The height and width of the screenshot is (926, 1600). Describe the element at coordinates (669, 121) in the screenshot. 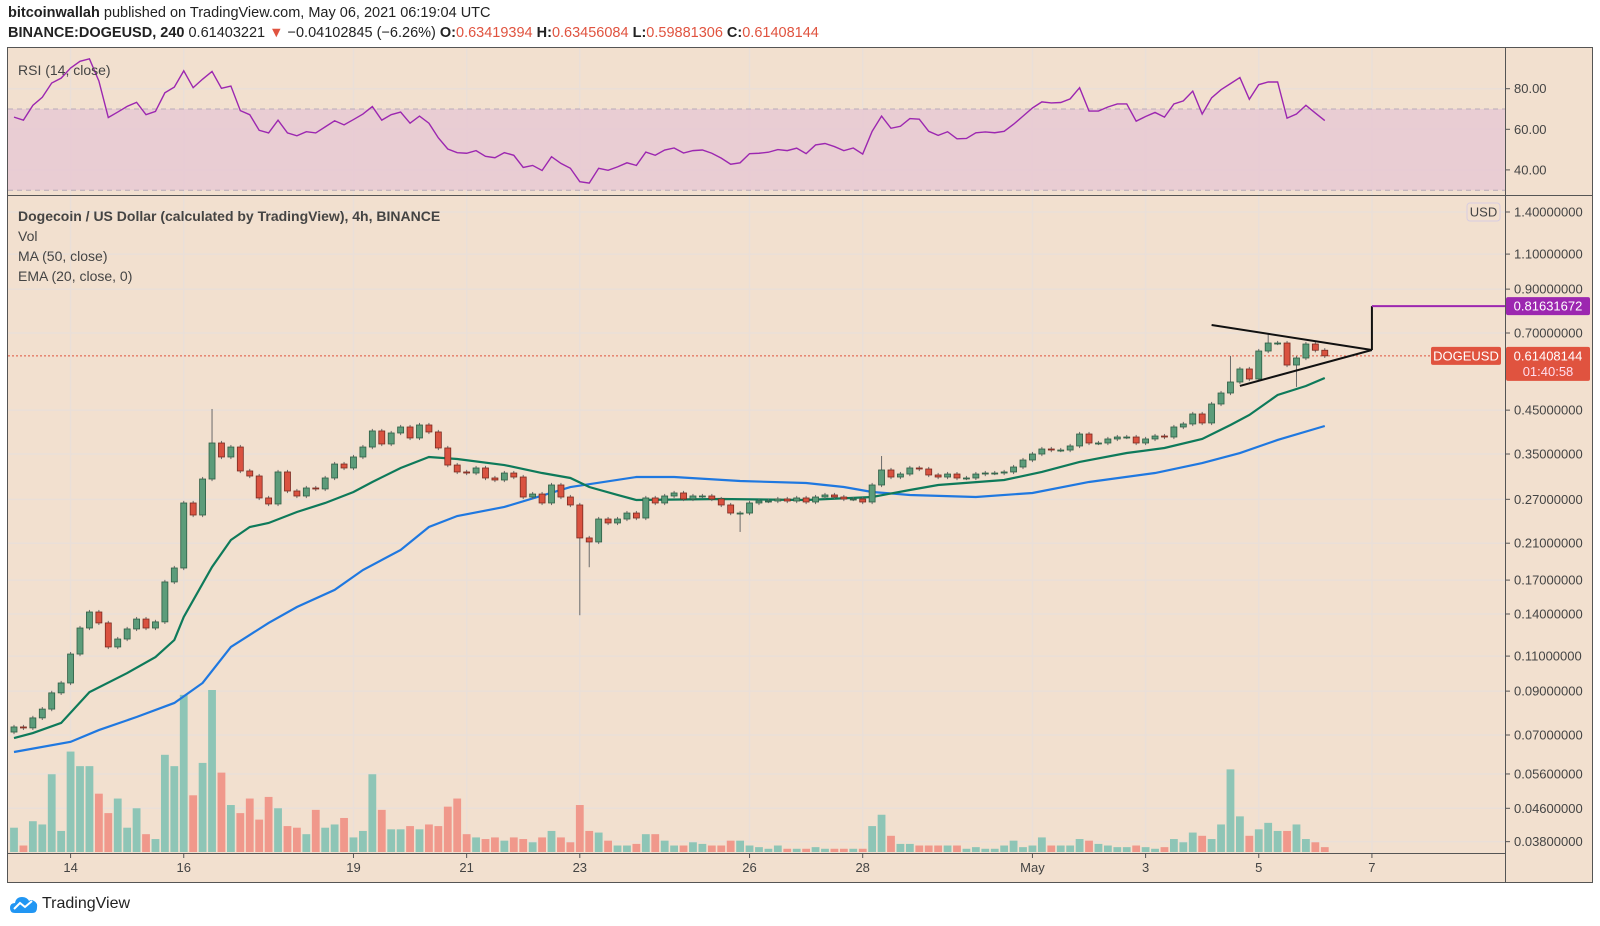

I see `rsi-pane` at that location.